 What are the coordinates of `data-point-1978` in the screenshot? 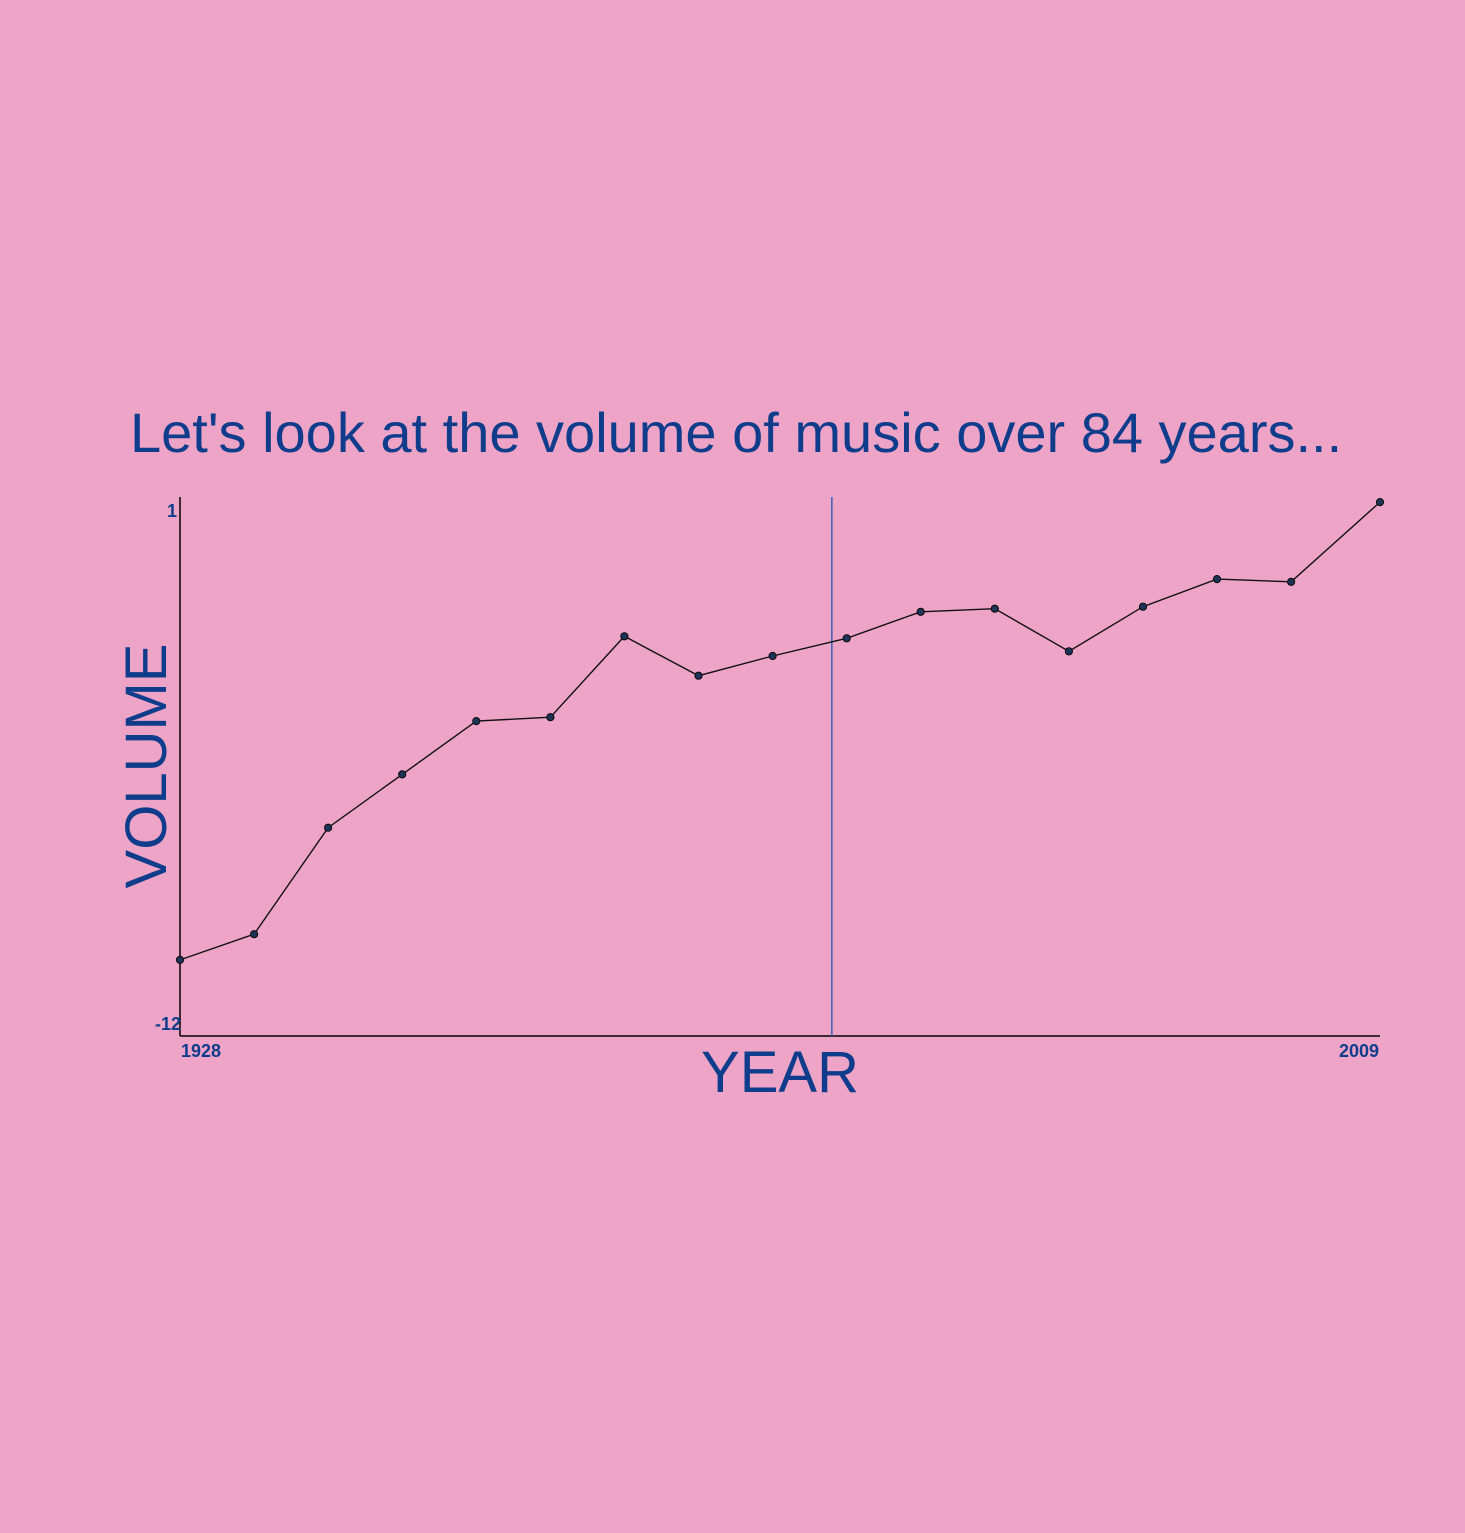 It's located at (920, 611).